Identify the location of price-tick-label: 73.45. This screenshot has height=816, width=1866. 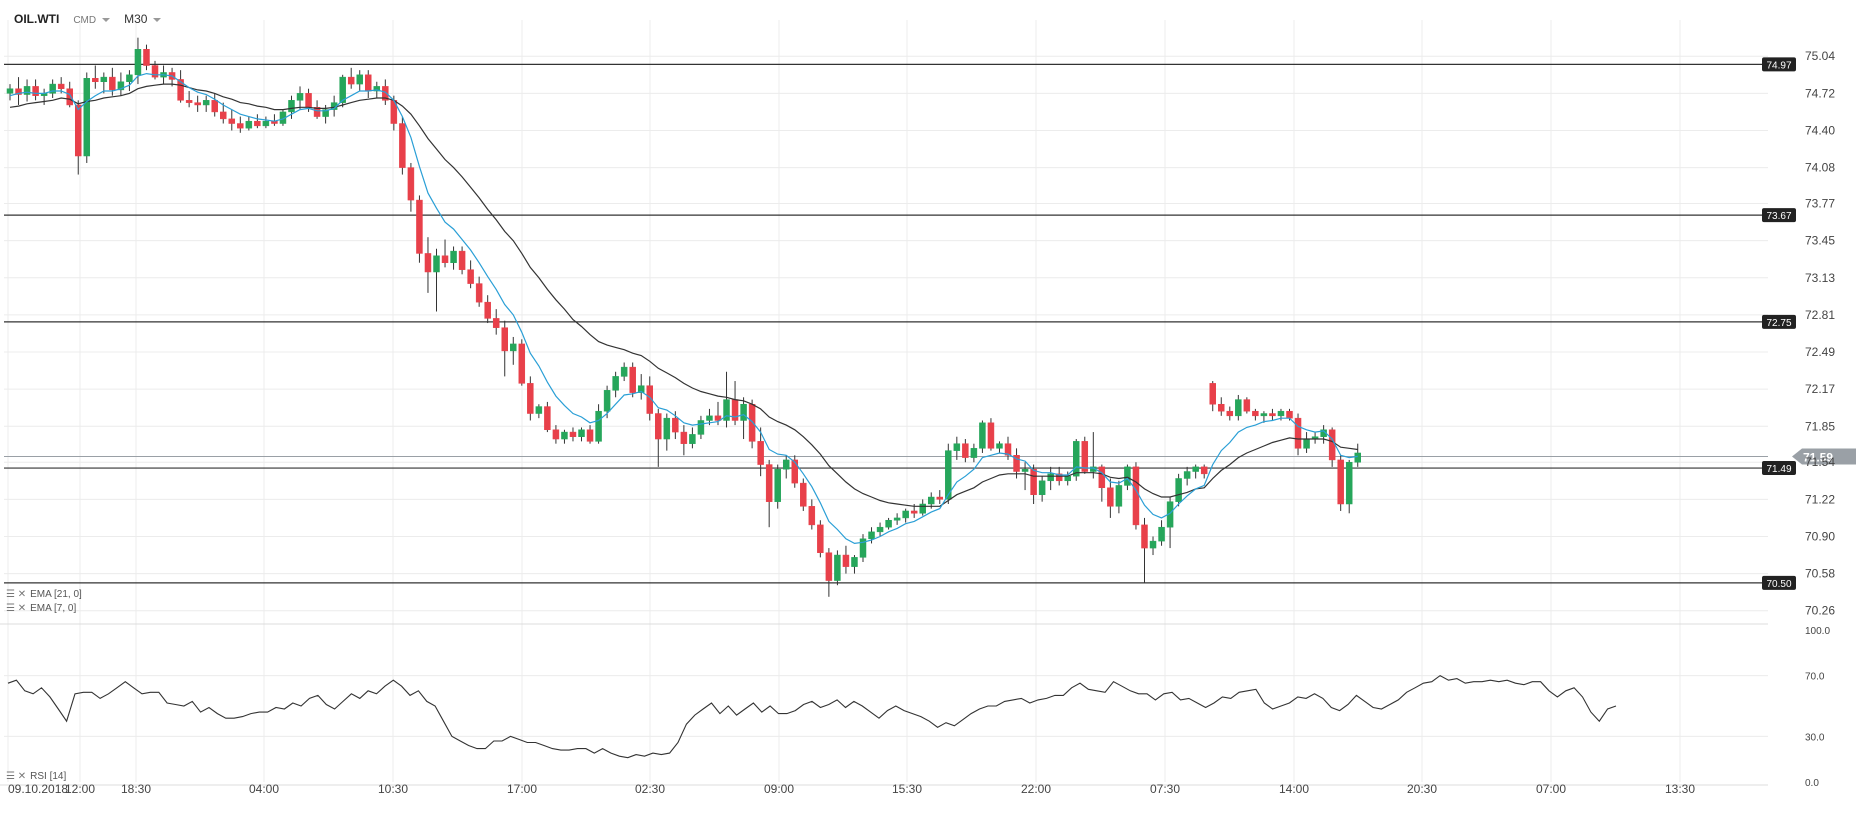
(1820, 241).